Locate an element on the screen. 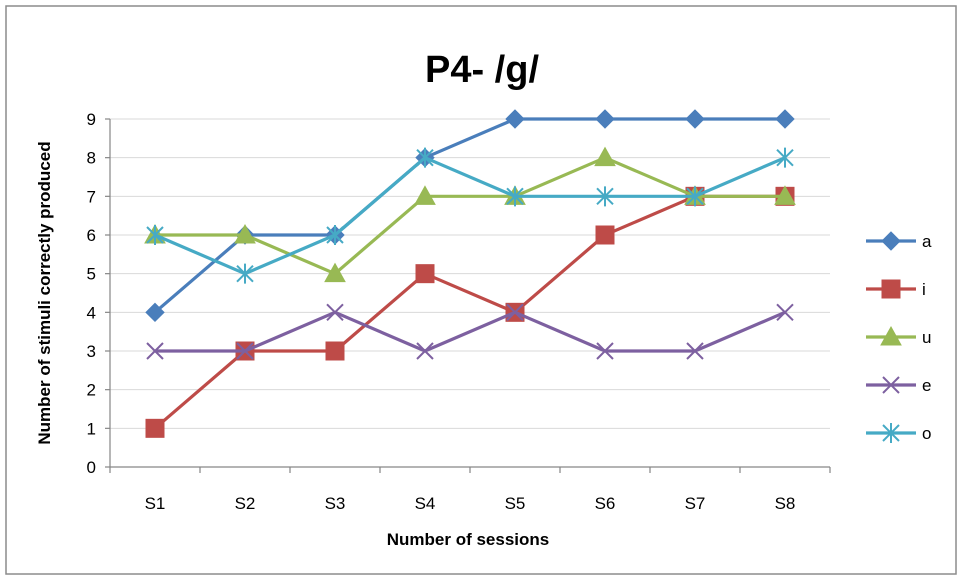 The height and width of the screenshot is (581, 963). series-line-u is located at coordinates (470, 216).